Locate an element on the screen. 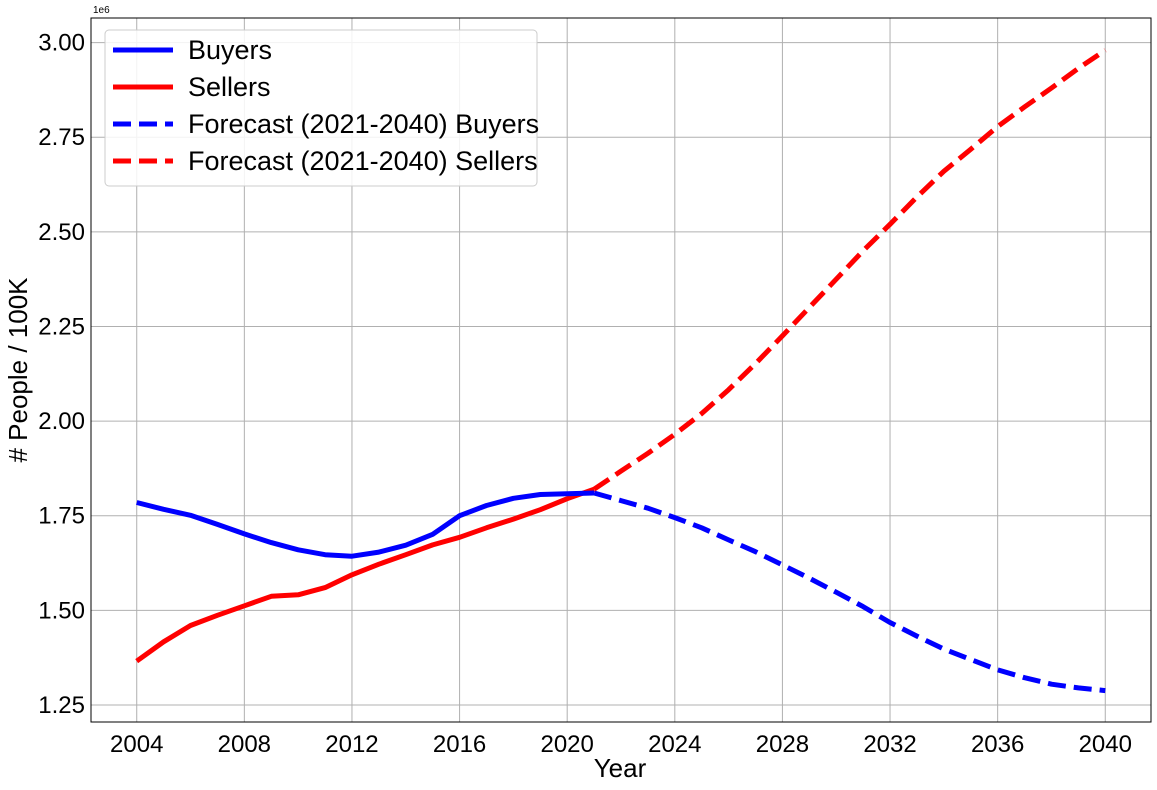 The image size is (1157, 790). x-tick-label: 2004 is located at coordinates (136, 744).